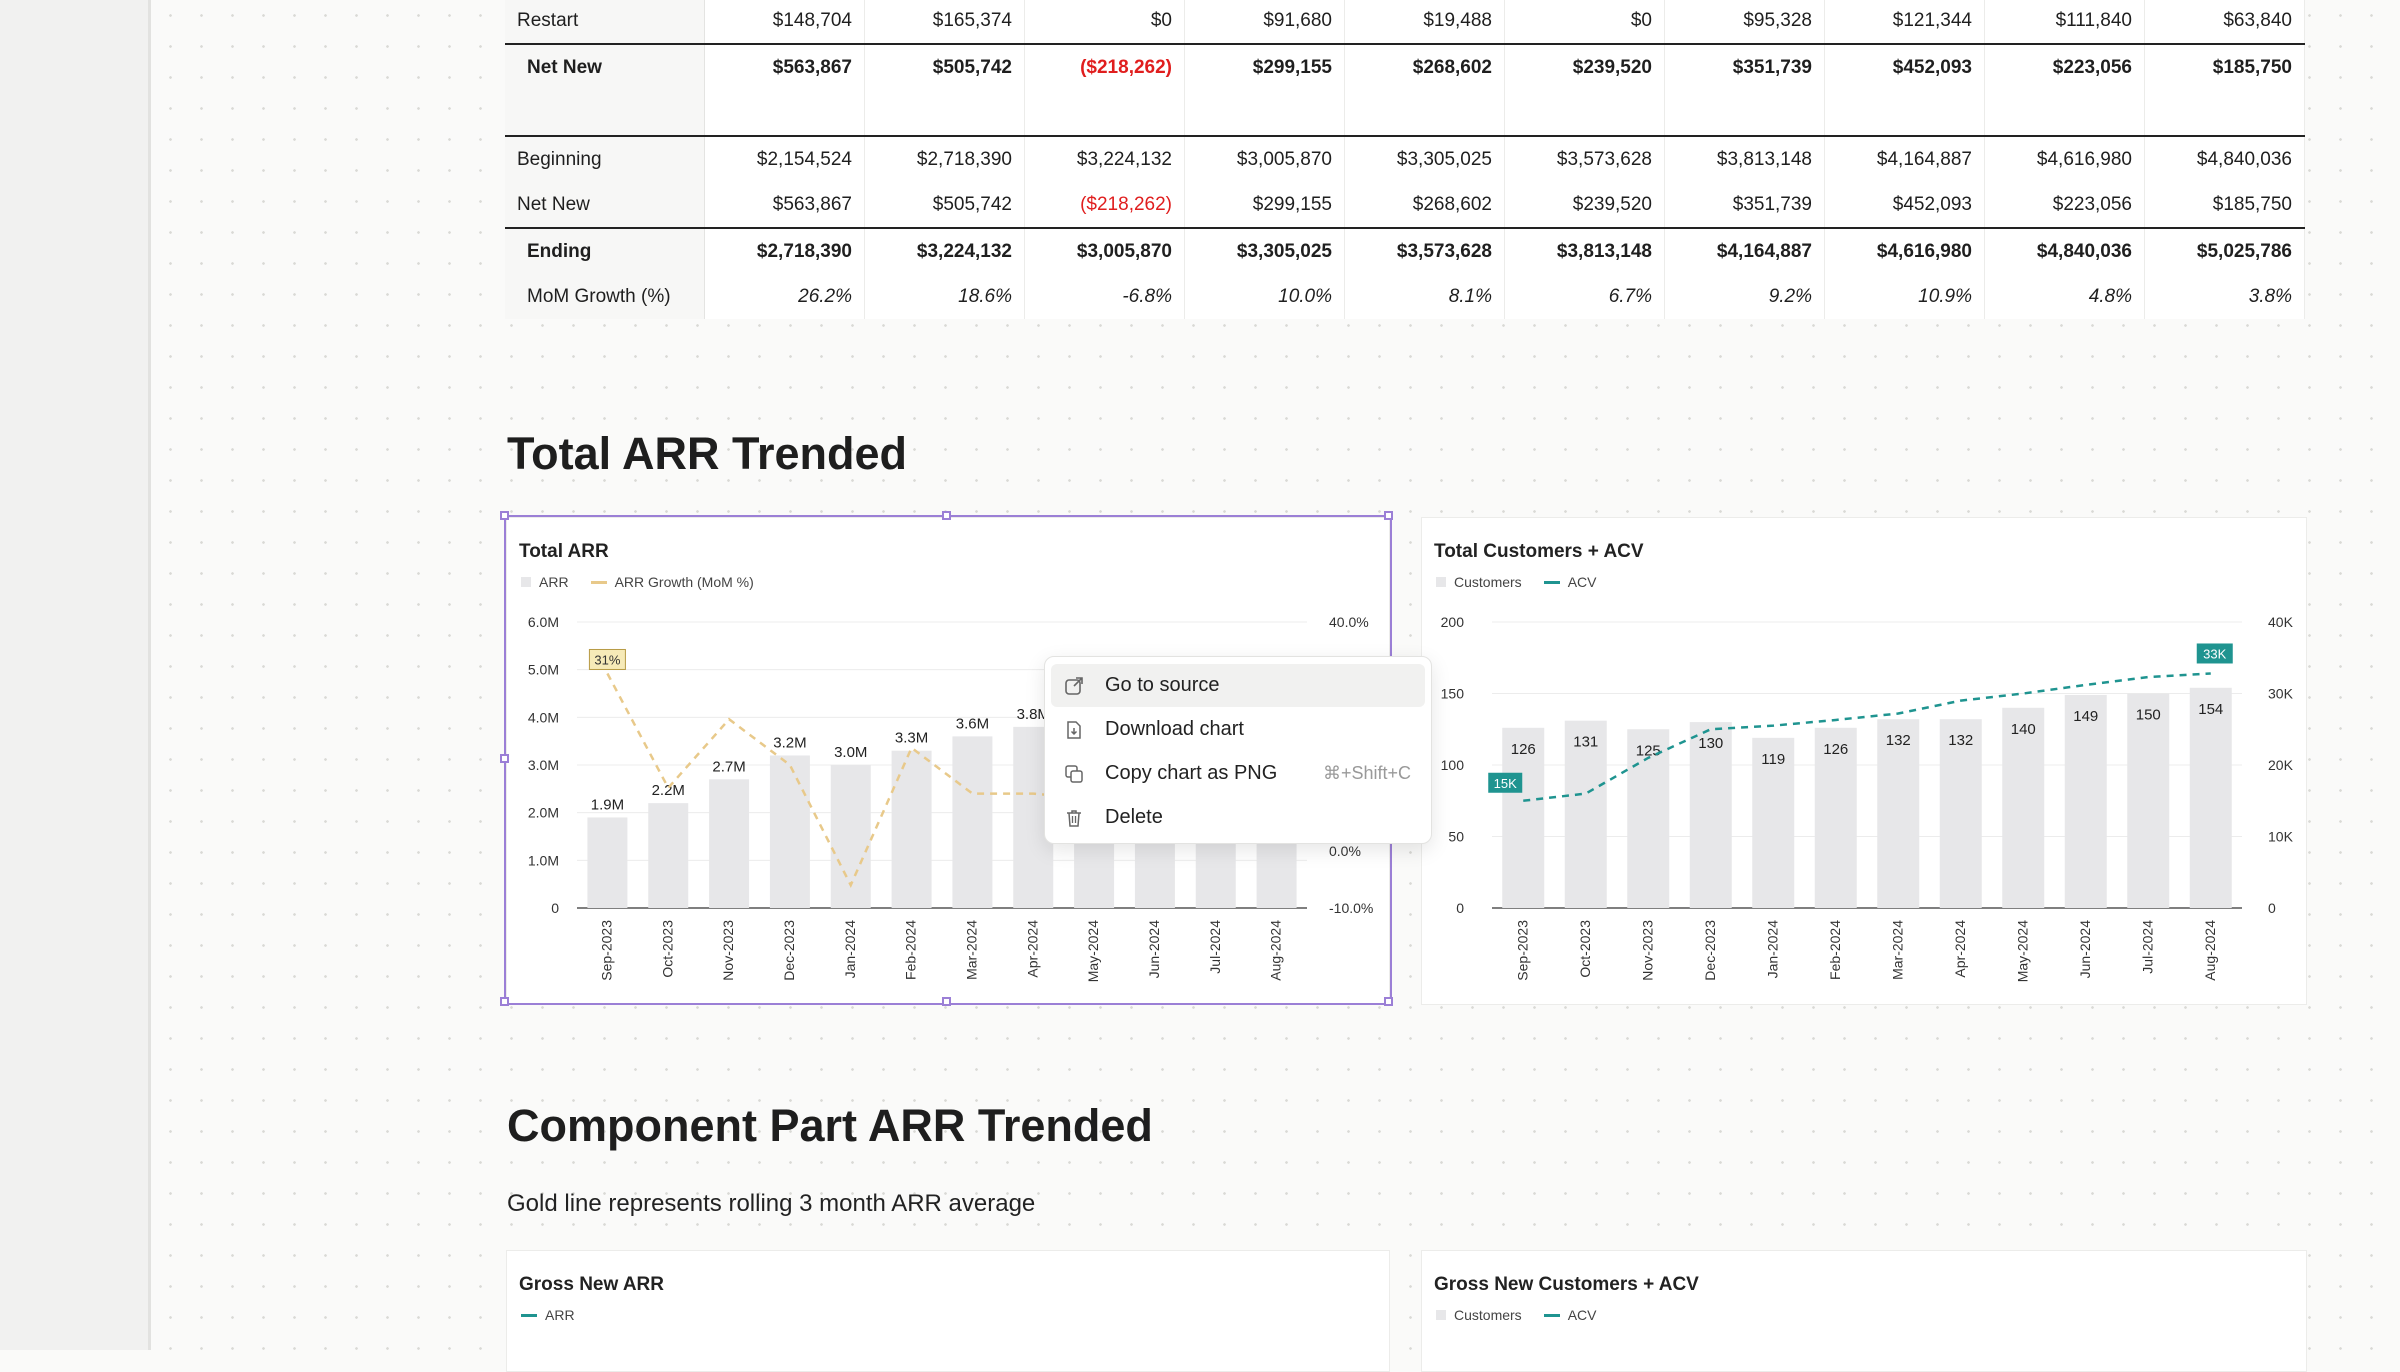 The image size is (2400, 1372). I want to click on data-callout-label: 33K, so click(2214, 653).